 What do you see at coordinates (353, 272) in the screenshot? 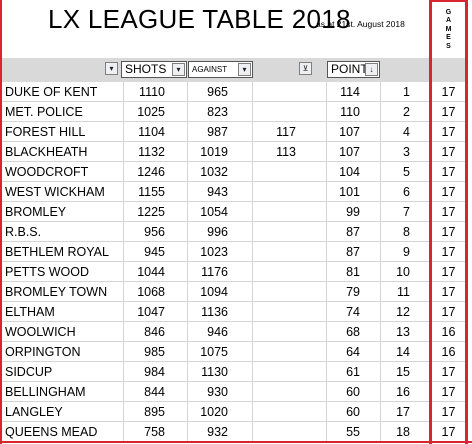
I see `points-cell: 81` at bounding box center [353, 272].